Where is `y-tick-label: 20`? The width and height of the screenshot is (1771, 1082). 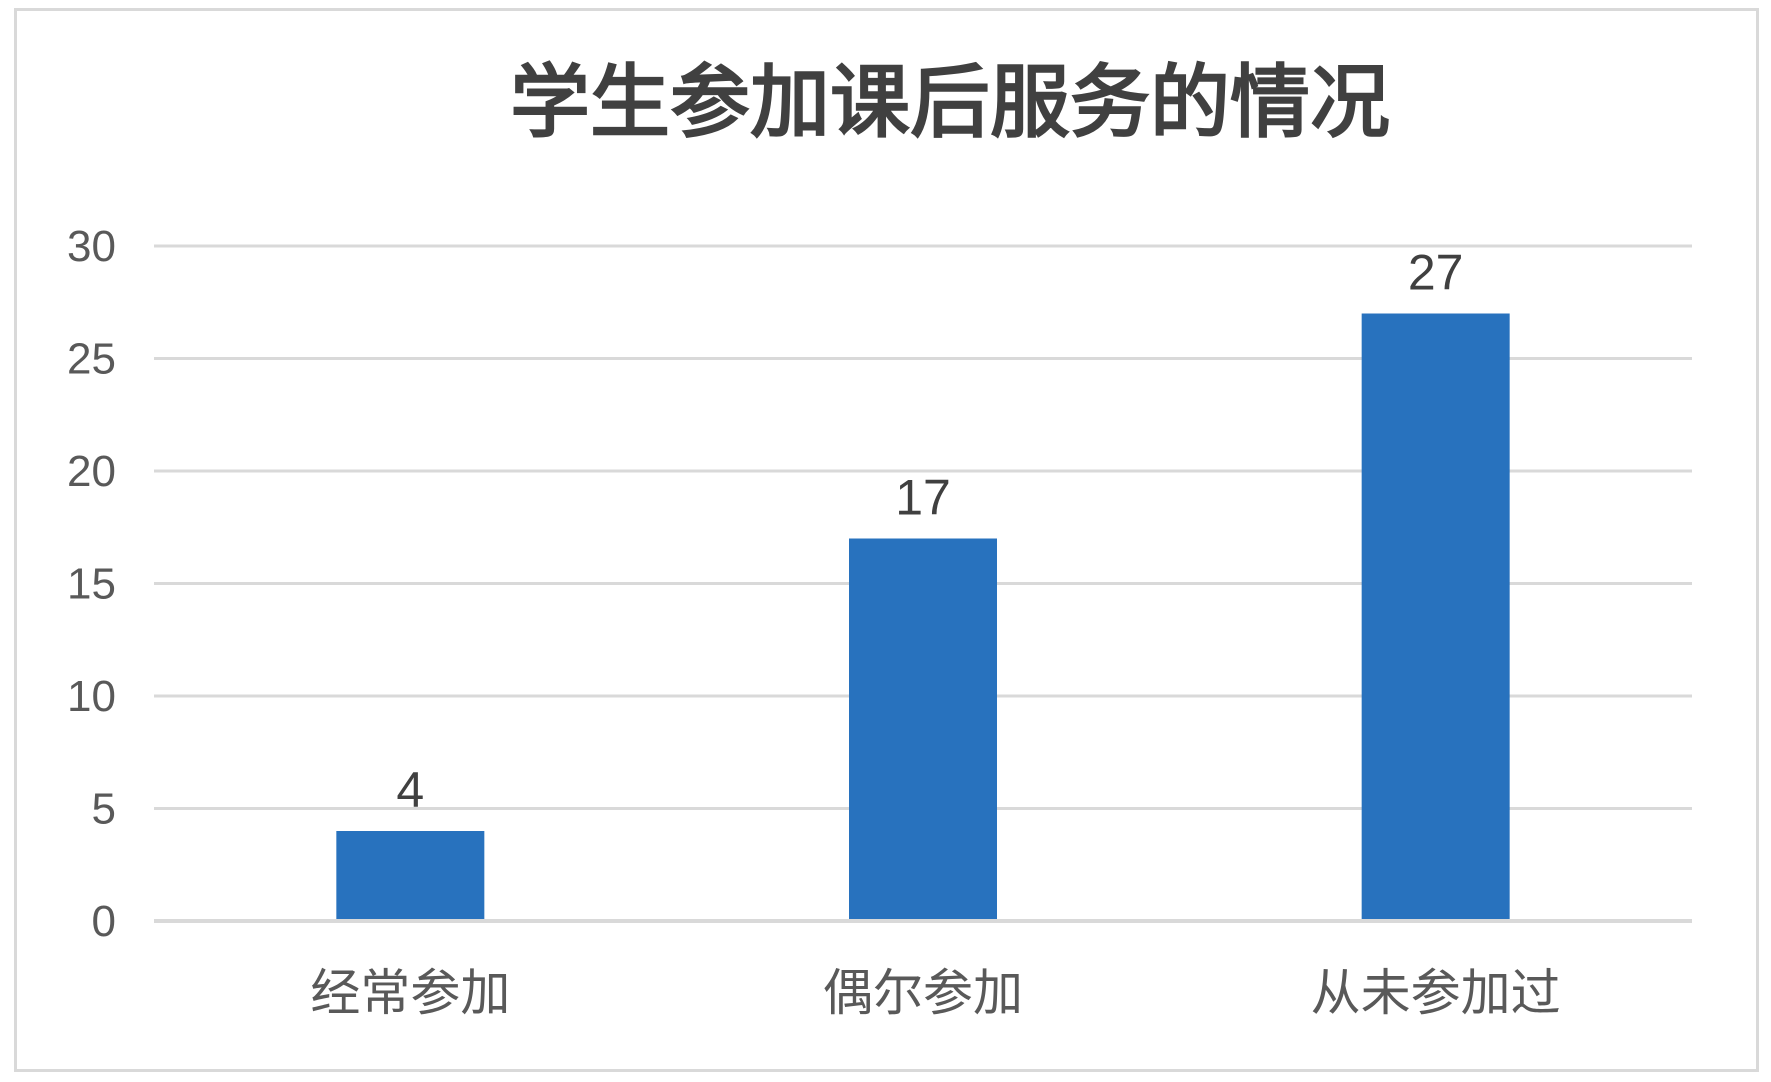
y-tick-label: 20 is located at coordinates (91, 471).